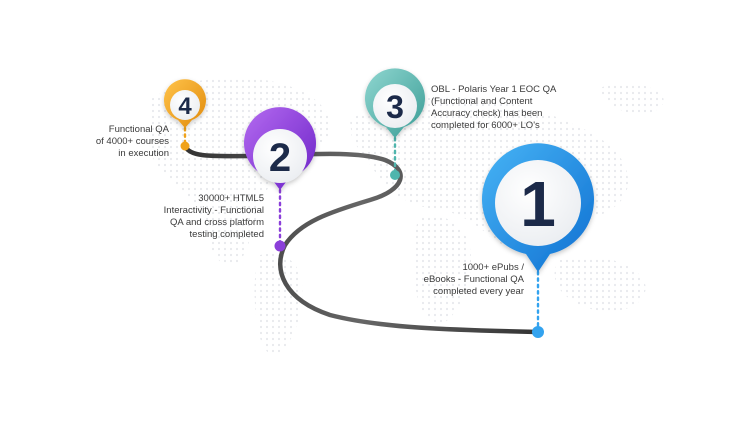 This screenshot has width=750, height=422. I want to click on map-pin-icon: 2, so click(279, 148).